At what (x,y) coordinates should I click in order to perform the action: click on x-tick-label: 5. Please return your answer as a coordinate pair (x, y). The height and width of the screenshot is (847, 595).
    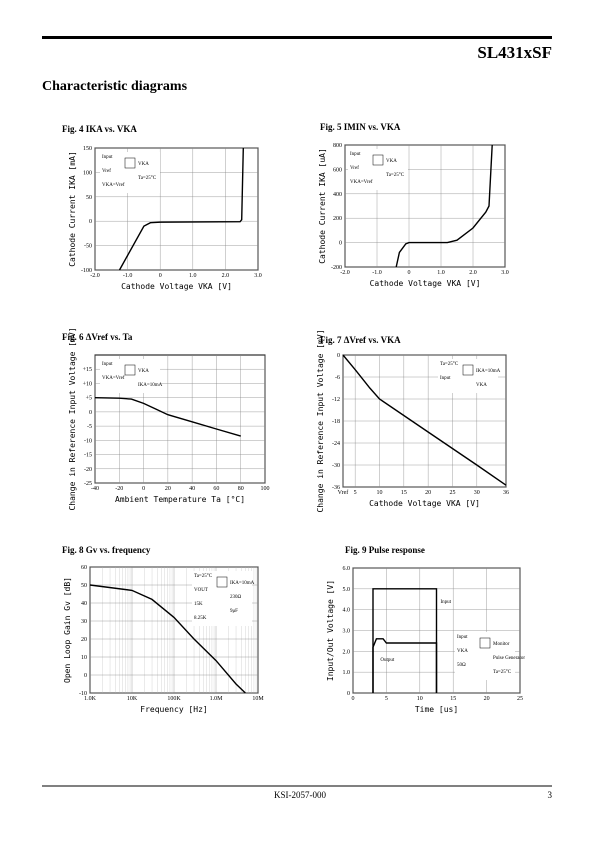
    Looking at the image, I should click on (355, 493).